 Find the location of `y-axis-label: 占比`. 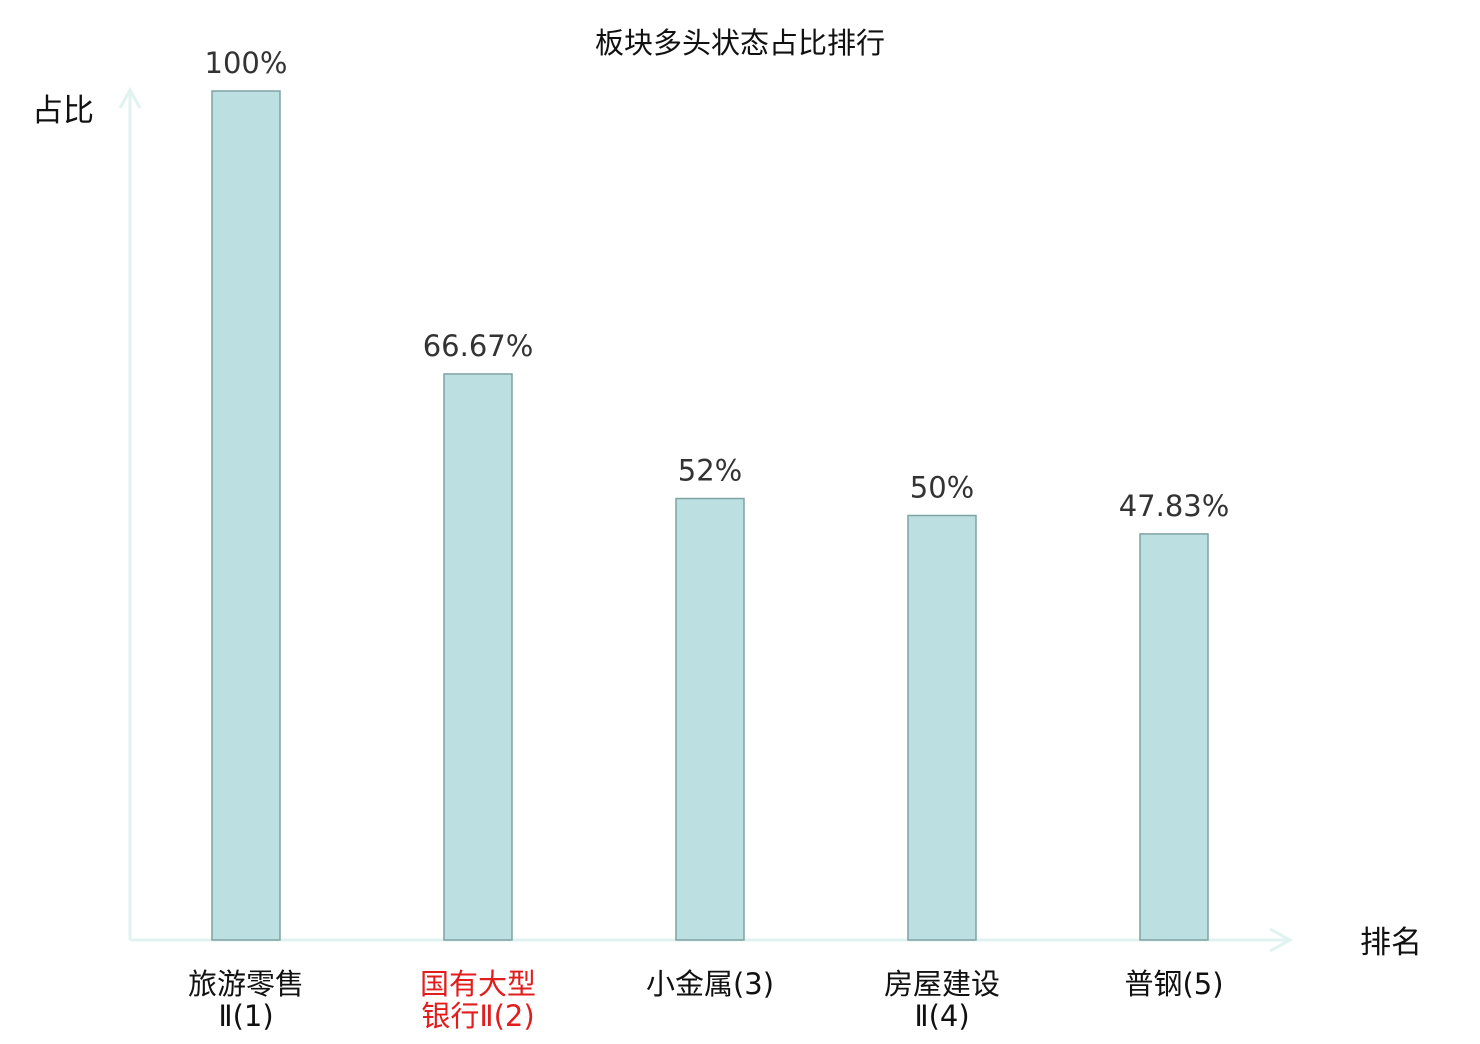

y-axis-label: 占比 is located at coordinates (63, 111).